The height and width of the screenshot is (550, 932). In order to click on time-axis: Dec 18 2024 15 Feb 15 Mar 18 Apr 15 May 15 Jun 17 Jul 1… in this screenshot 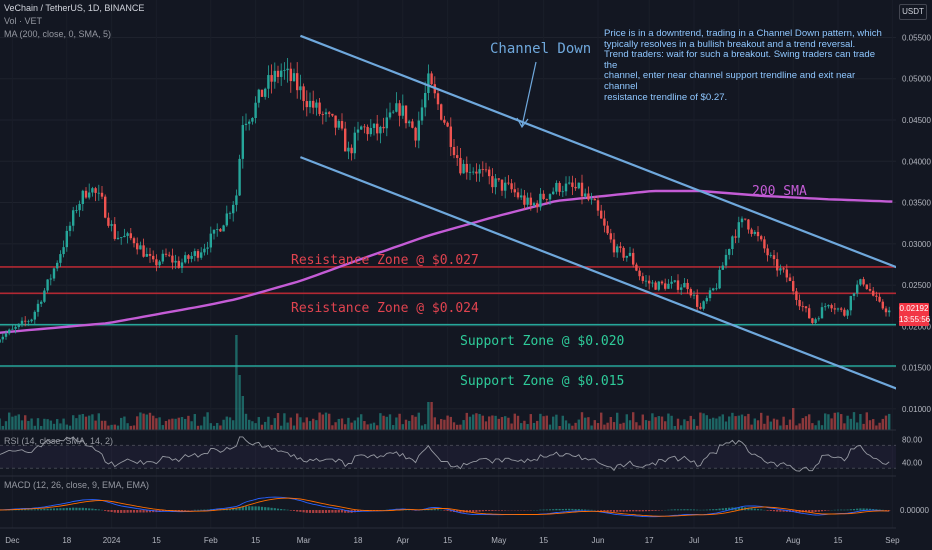, I will do `click(452, 540)`.